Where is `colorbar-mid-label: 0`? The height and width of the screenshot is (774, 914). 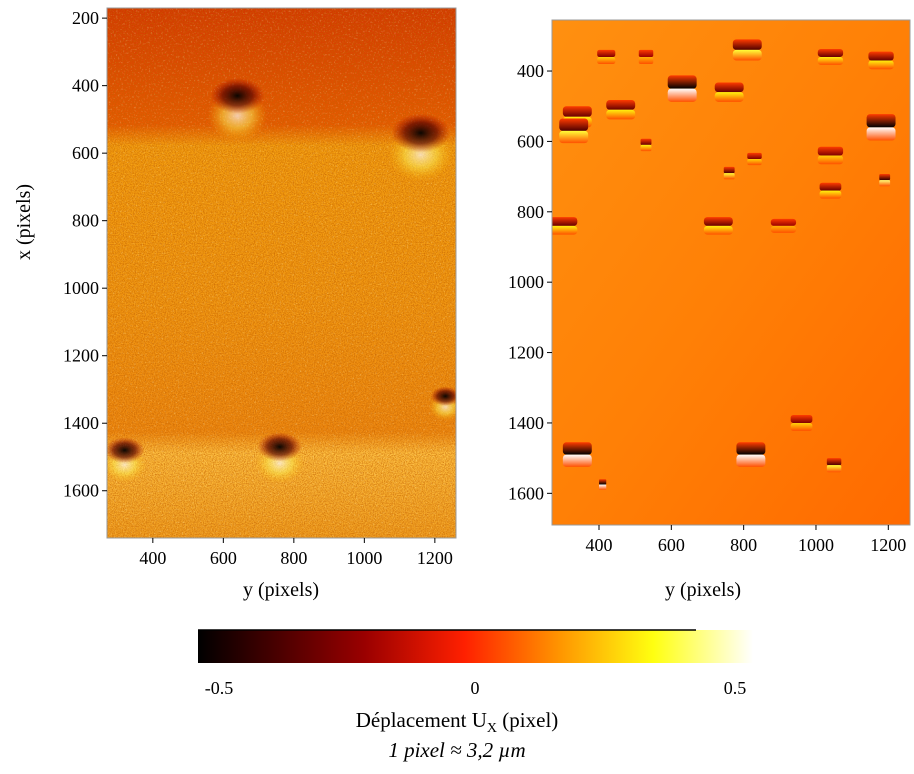 colorbar-mid-label: 0 is located at coordinates (475, 688).